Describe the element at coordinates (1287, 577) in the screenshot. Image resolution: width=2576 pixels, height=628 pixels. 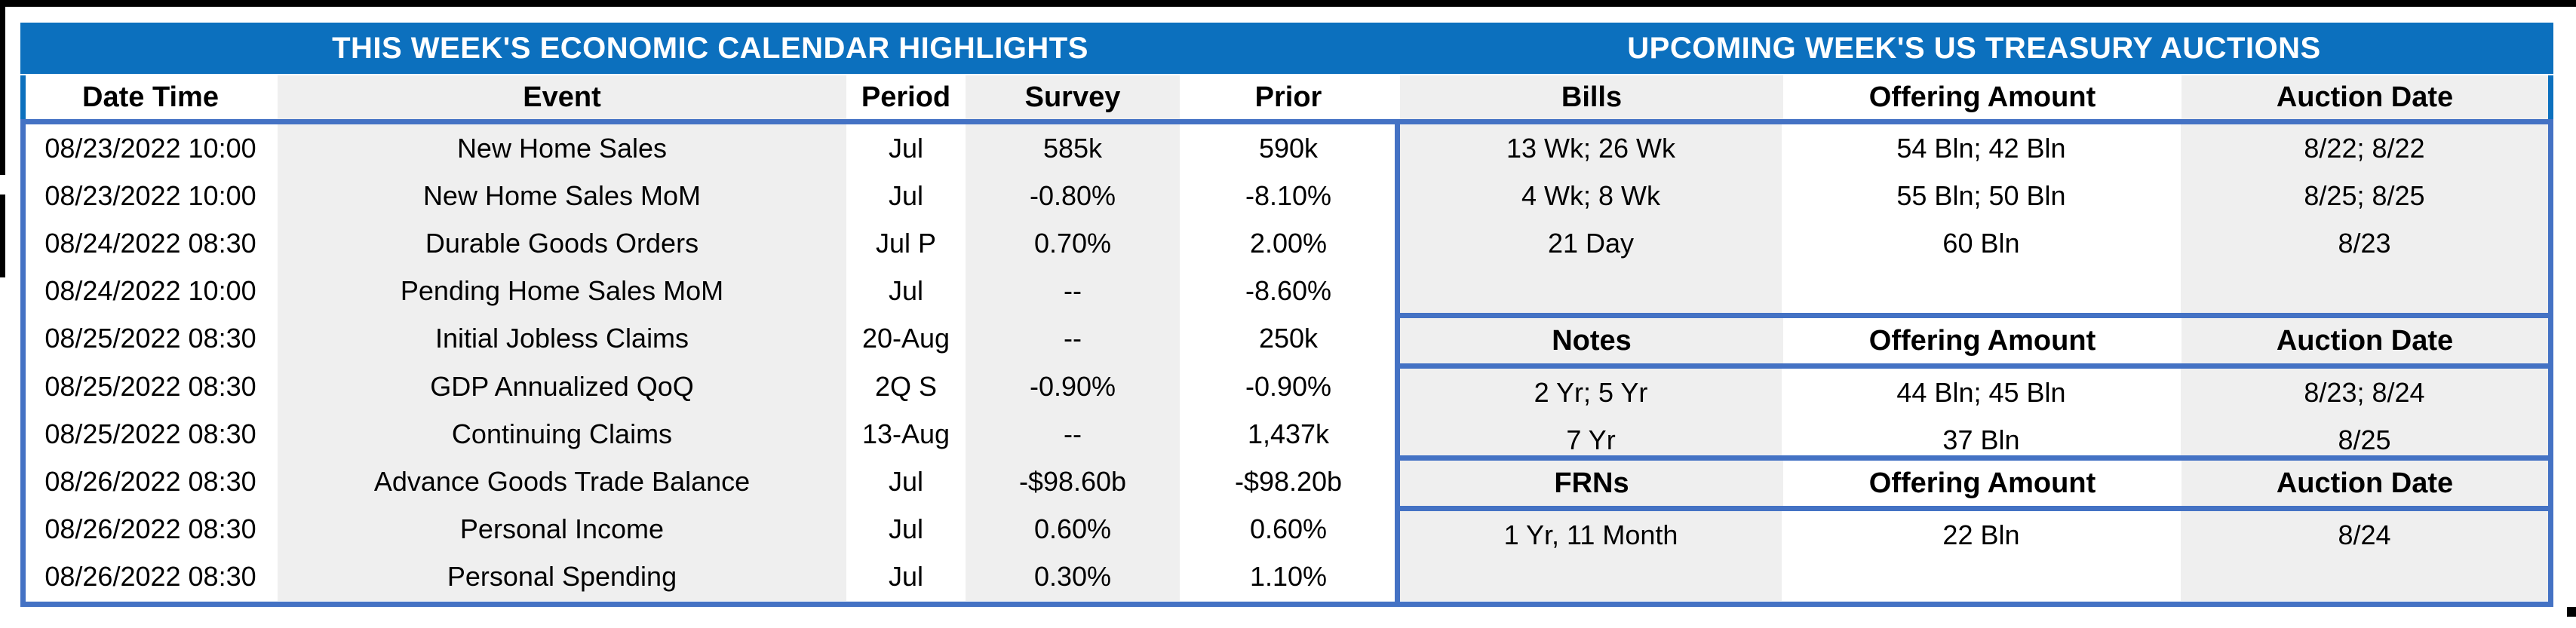
I see `table-cell: 1.10%` at that location.